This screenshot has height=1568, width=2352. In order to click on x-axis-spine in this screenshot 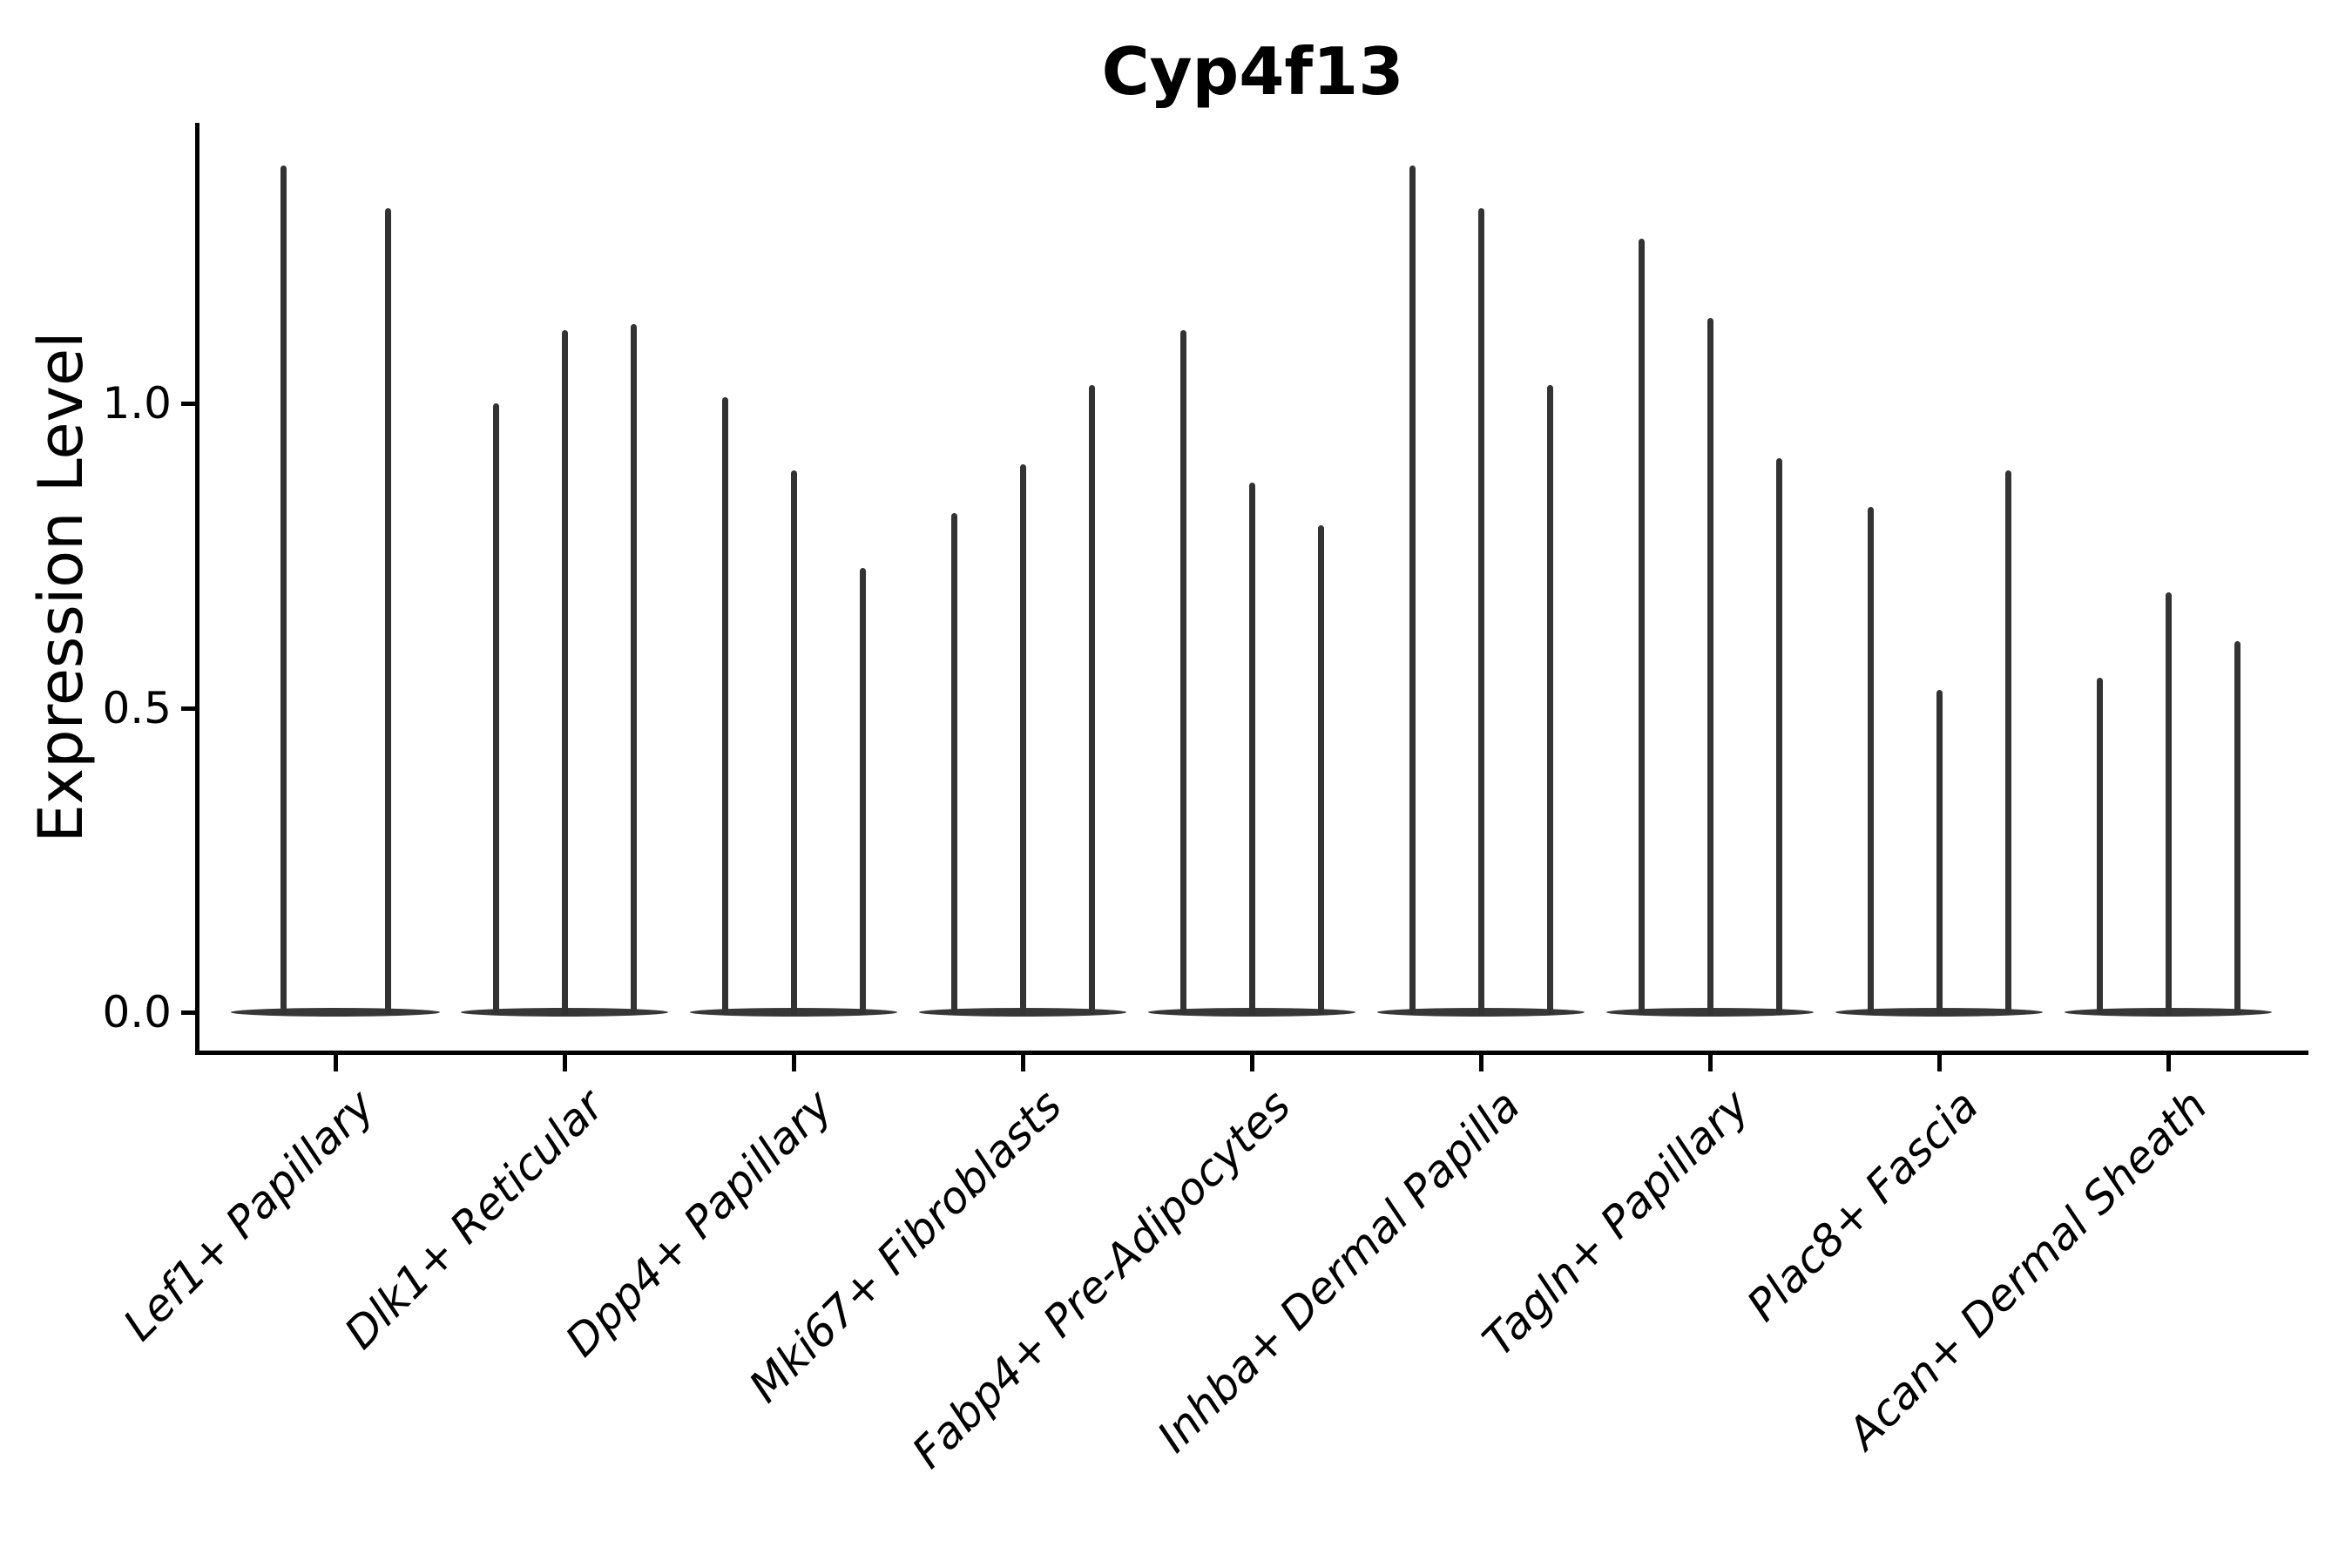, I will do `click(1251, 1053)`.